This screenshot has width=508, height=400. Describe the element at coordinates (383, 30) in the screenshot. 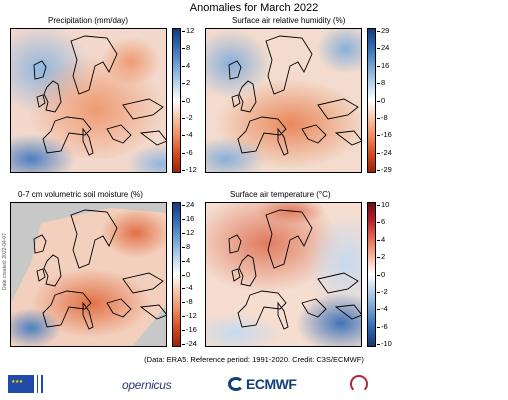

I see `tick-label: 29` at that location.